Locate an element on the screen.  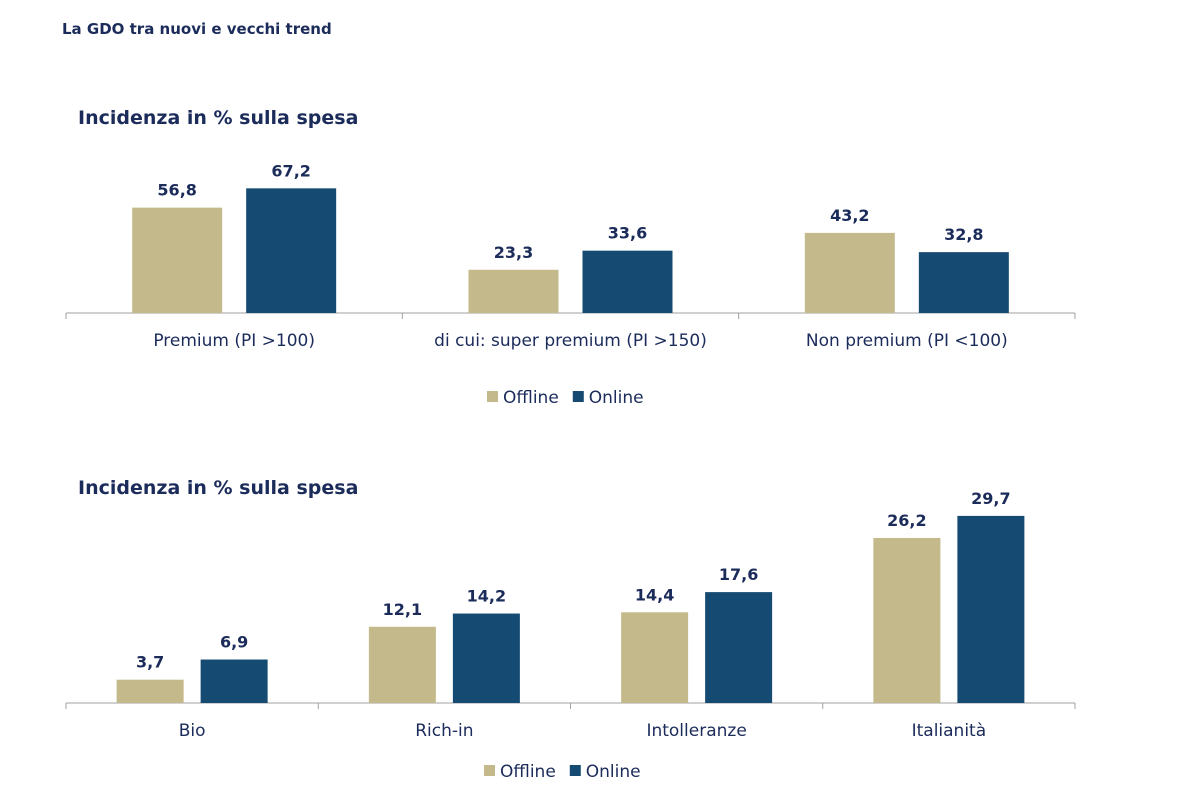
data-label: 3,7 is located at coordinates (150, 662).